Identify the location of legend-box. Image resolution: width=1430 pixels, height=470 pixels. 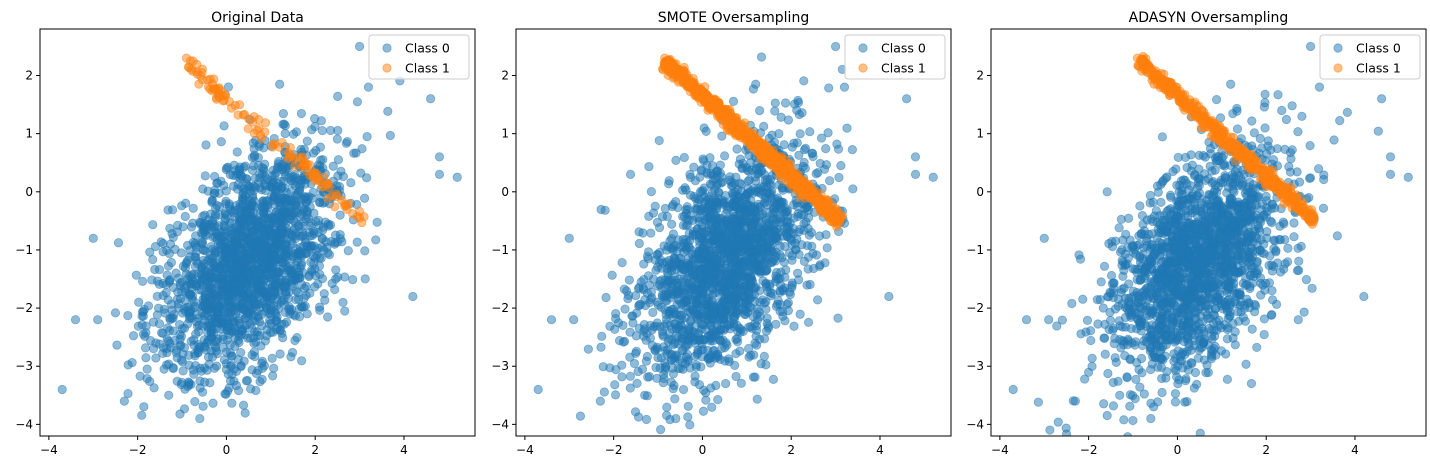
(419, 57).